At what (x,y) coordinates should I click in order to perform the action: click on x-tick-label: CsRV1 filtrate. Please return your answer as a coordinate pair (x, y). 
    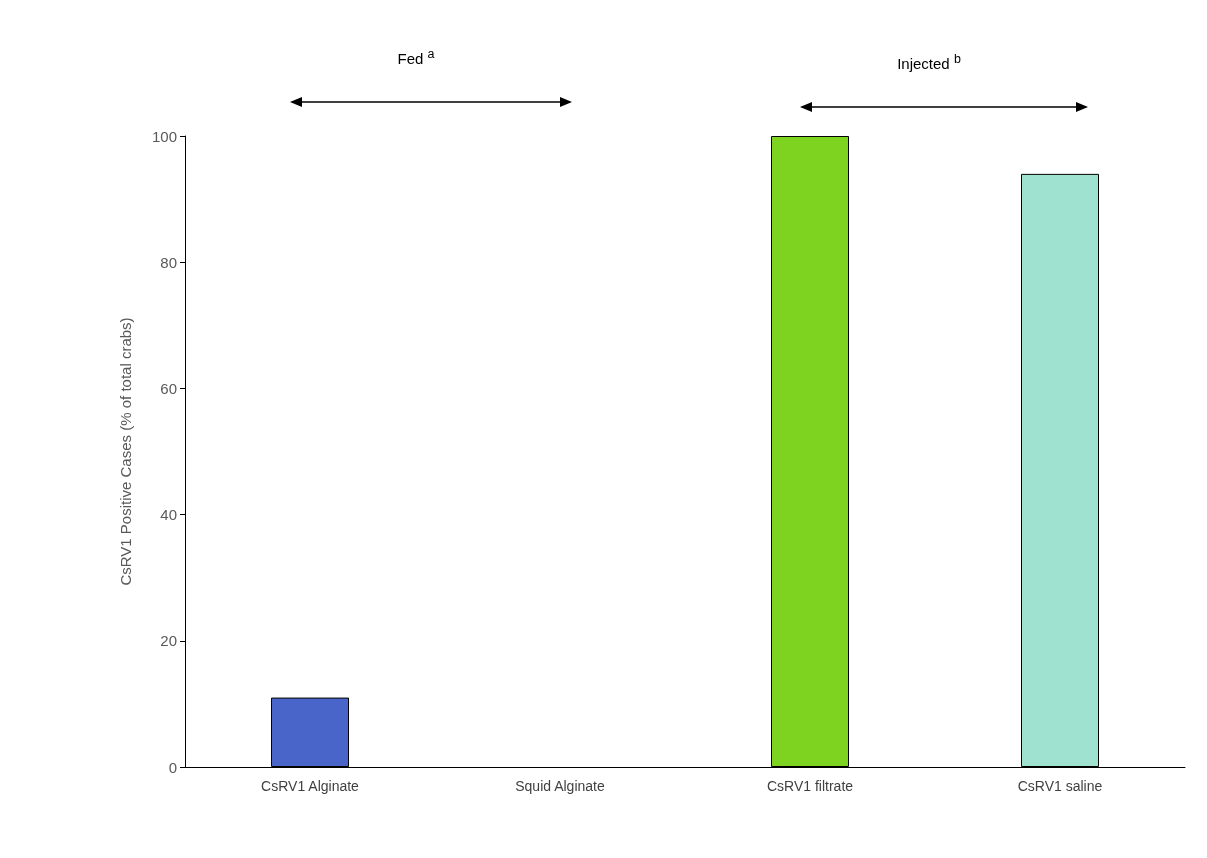
    Looking at the image, I should click on (810, 786).